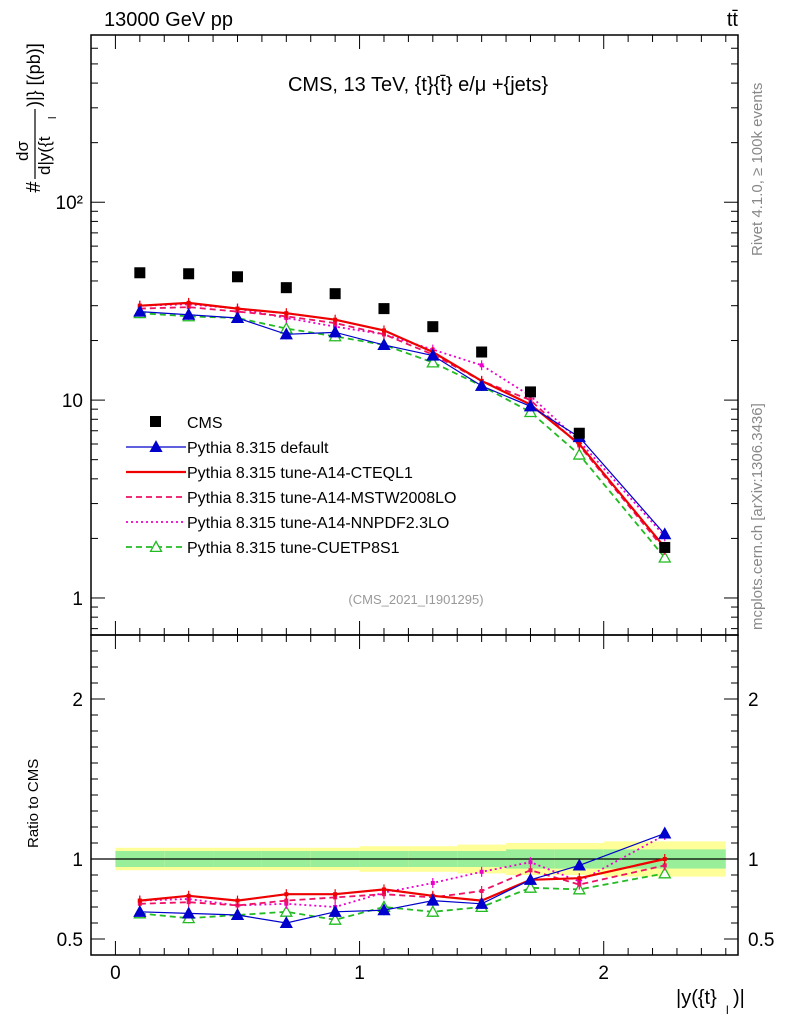  I want to click on legend-label-pythia-8-315-default: Pythia 8.315 default, so click(258, 448).